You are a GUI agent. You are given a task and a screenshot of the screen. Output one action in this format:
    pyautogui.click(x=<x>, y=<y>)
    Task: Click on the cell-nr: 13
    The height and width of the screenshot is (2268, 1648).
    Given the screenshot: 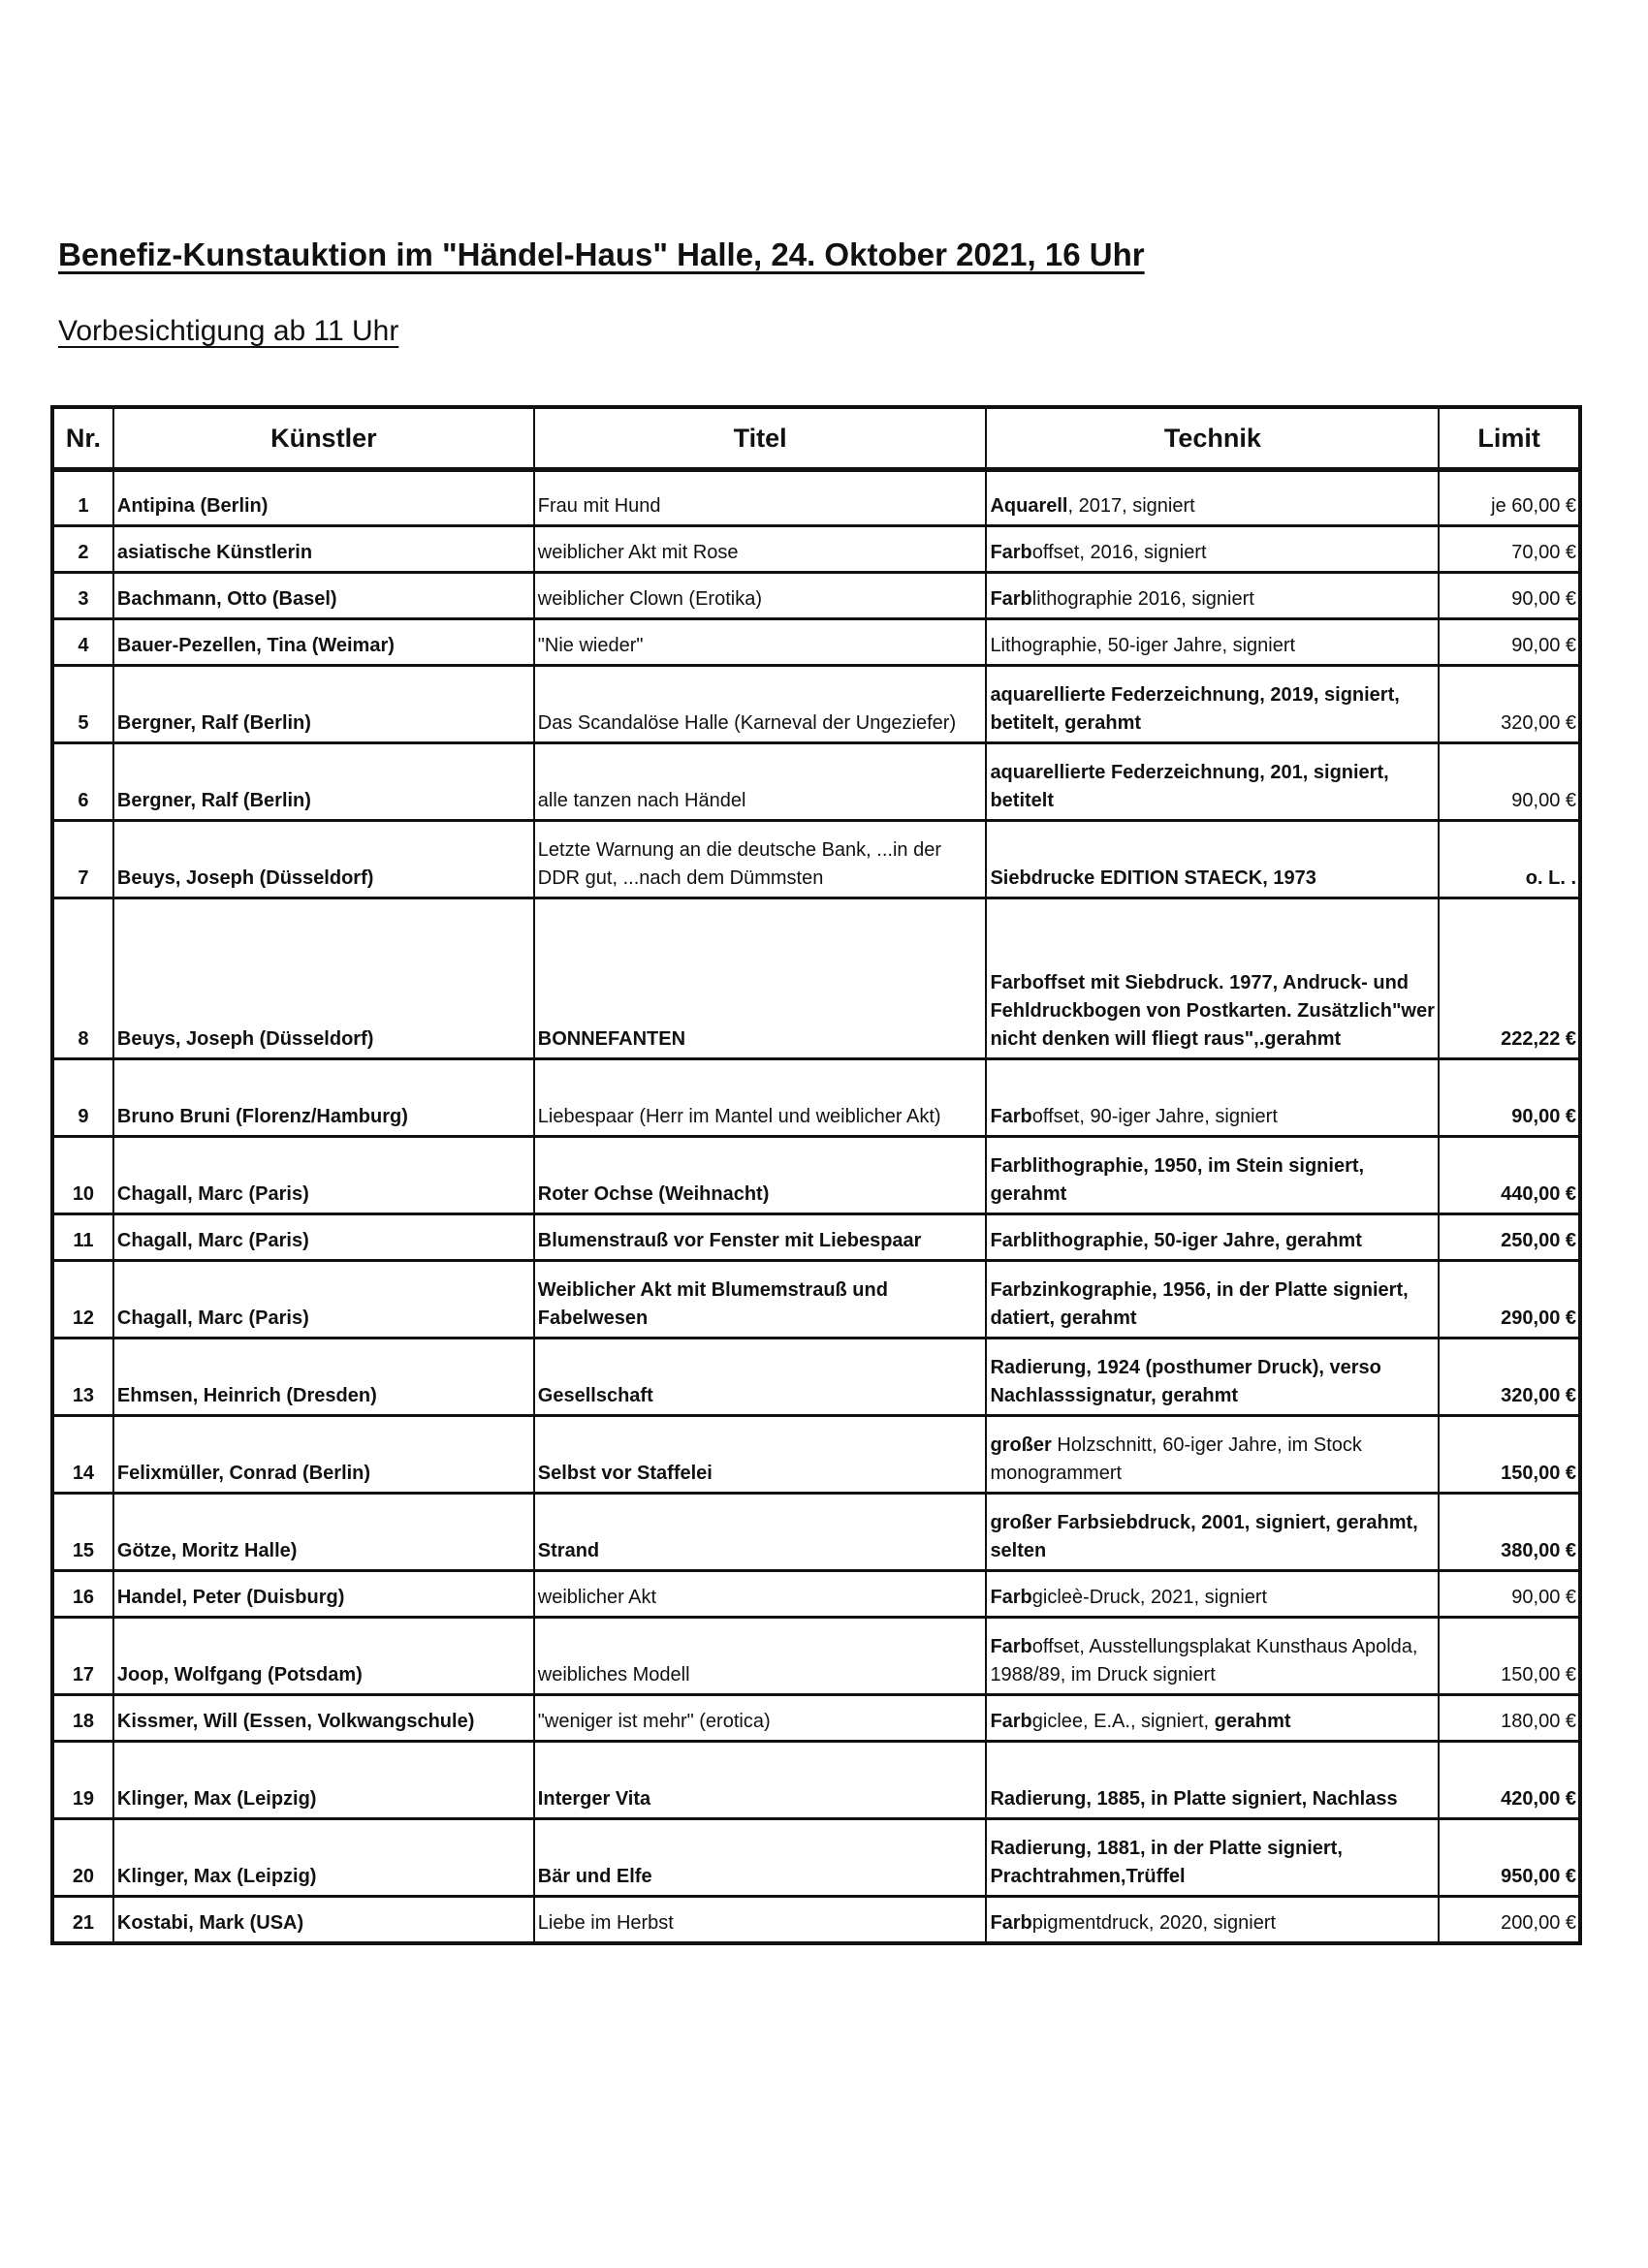 What is the action you would take?
    pyautogui.click(x=83, y=1377)
    